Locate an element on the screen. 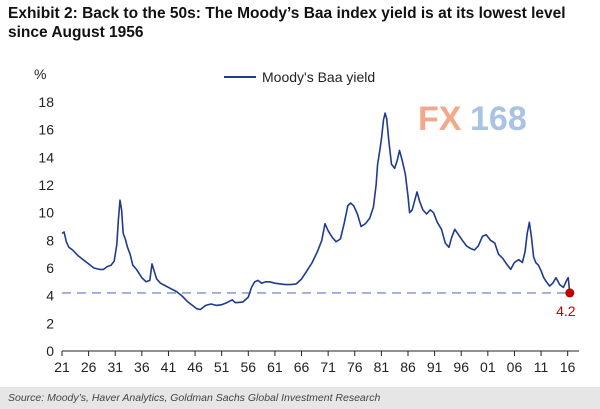 The image size is (600, 409). x-tick-label: 71 is located at coordinates (328, 367).